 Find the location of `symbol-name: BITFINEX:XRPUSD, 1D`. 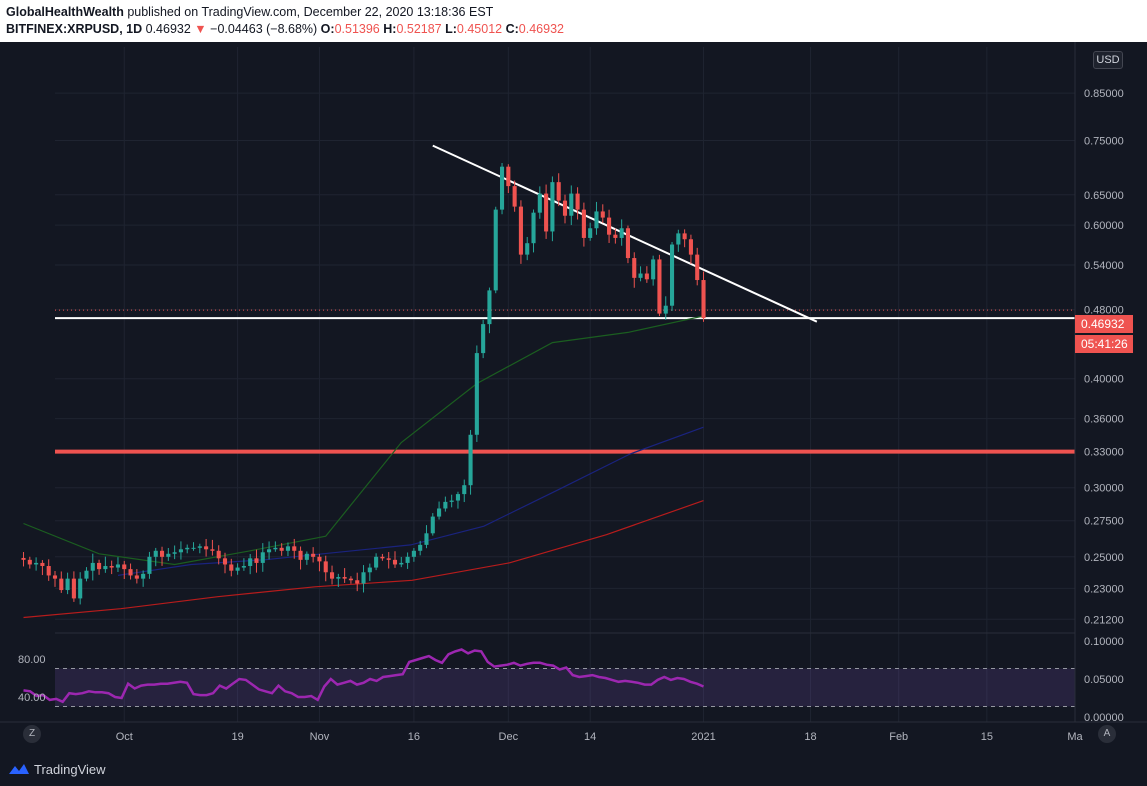

symbol-name: BITFINEX:XRPUSD, 1D is located at coordinates (74, 29).